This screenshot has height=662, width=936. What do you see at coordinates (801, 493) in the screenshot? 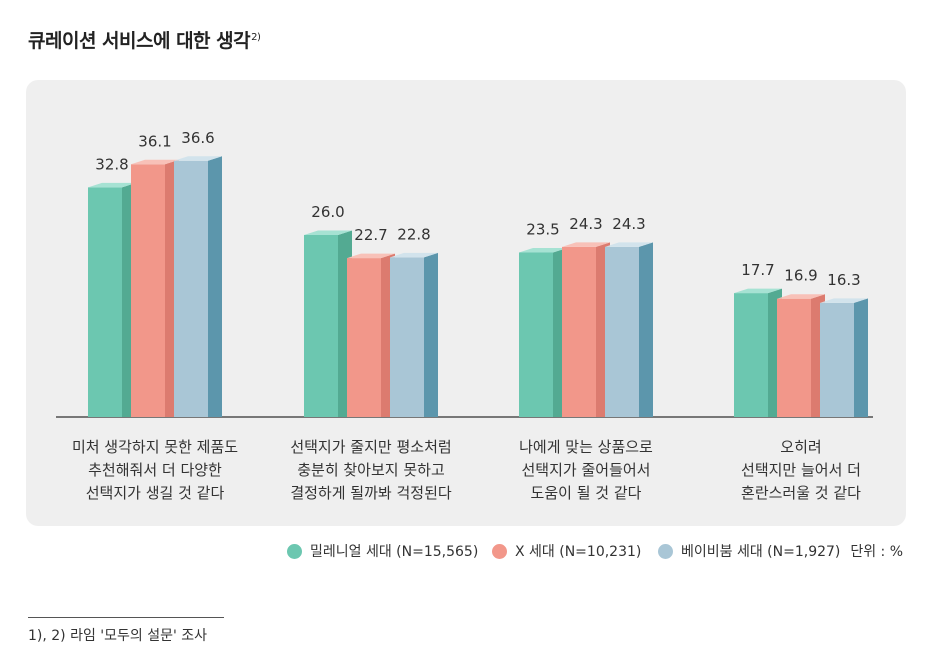
I see `category-label-3-line-2: 혼란스러울 것 같다` at bounding box center [801, 493].